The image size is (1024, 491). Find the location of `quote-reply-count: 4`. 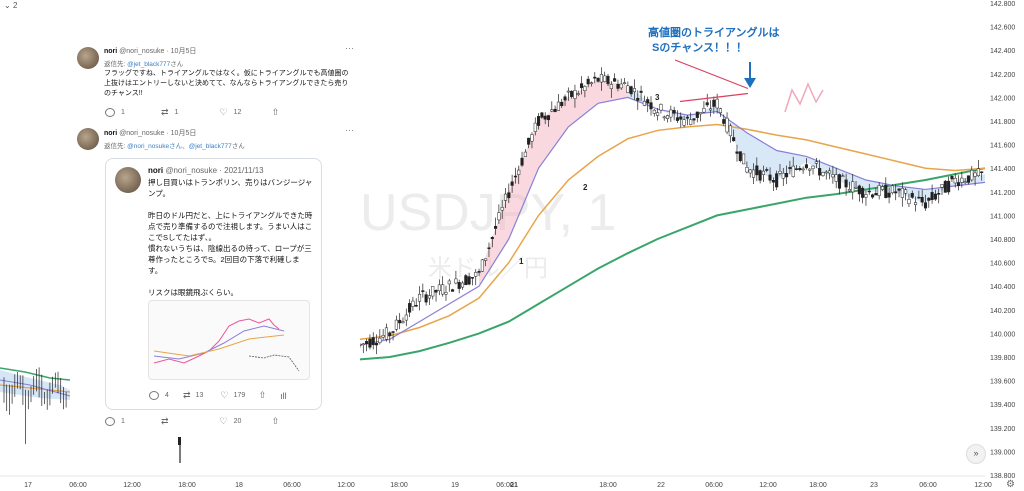

quote-reply-count: 4 is located at coordinates (167, 395).